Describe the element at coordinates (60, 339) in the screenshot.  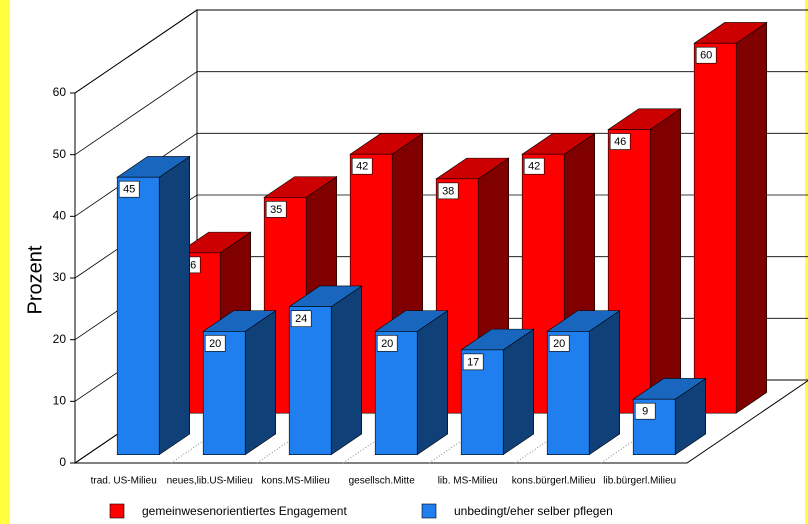
I see `y-tick-label: 20` at that location.